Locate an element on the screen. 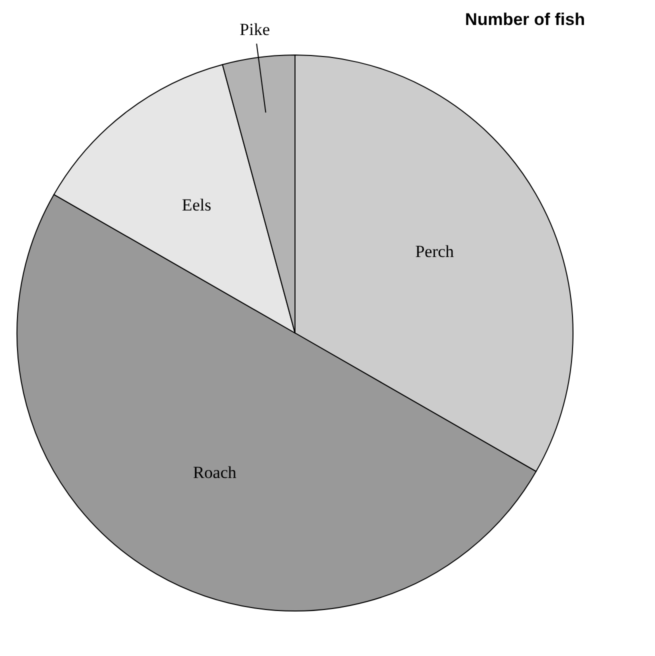 This screenshot has height=656, width=655. slice-label: Perch is located at coordinates (434, 252).